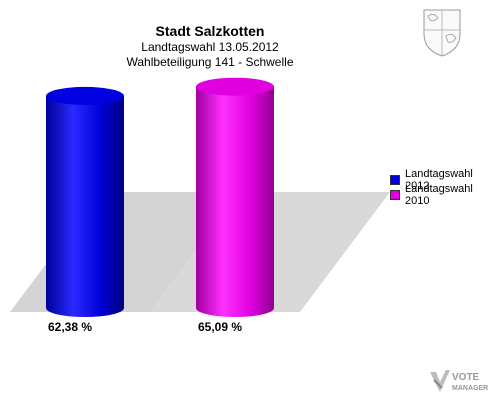  I want to click on legend-label-2012: Landtagswahl 2012, so click(438, 179).